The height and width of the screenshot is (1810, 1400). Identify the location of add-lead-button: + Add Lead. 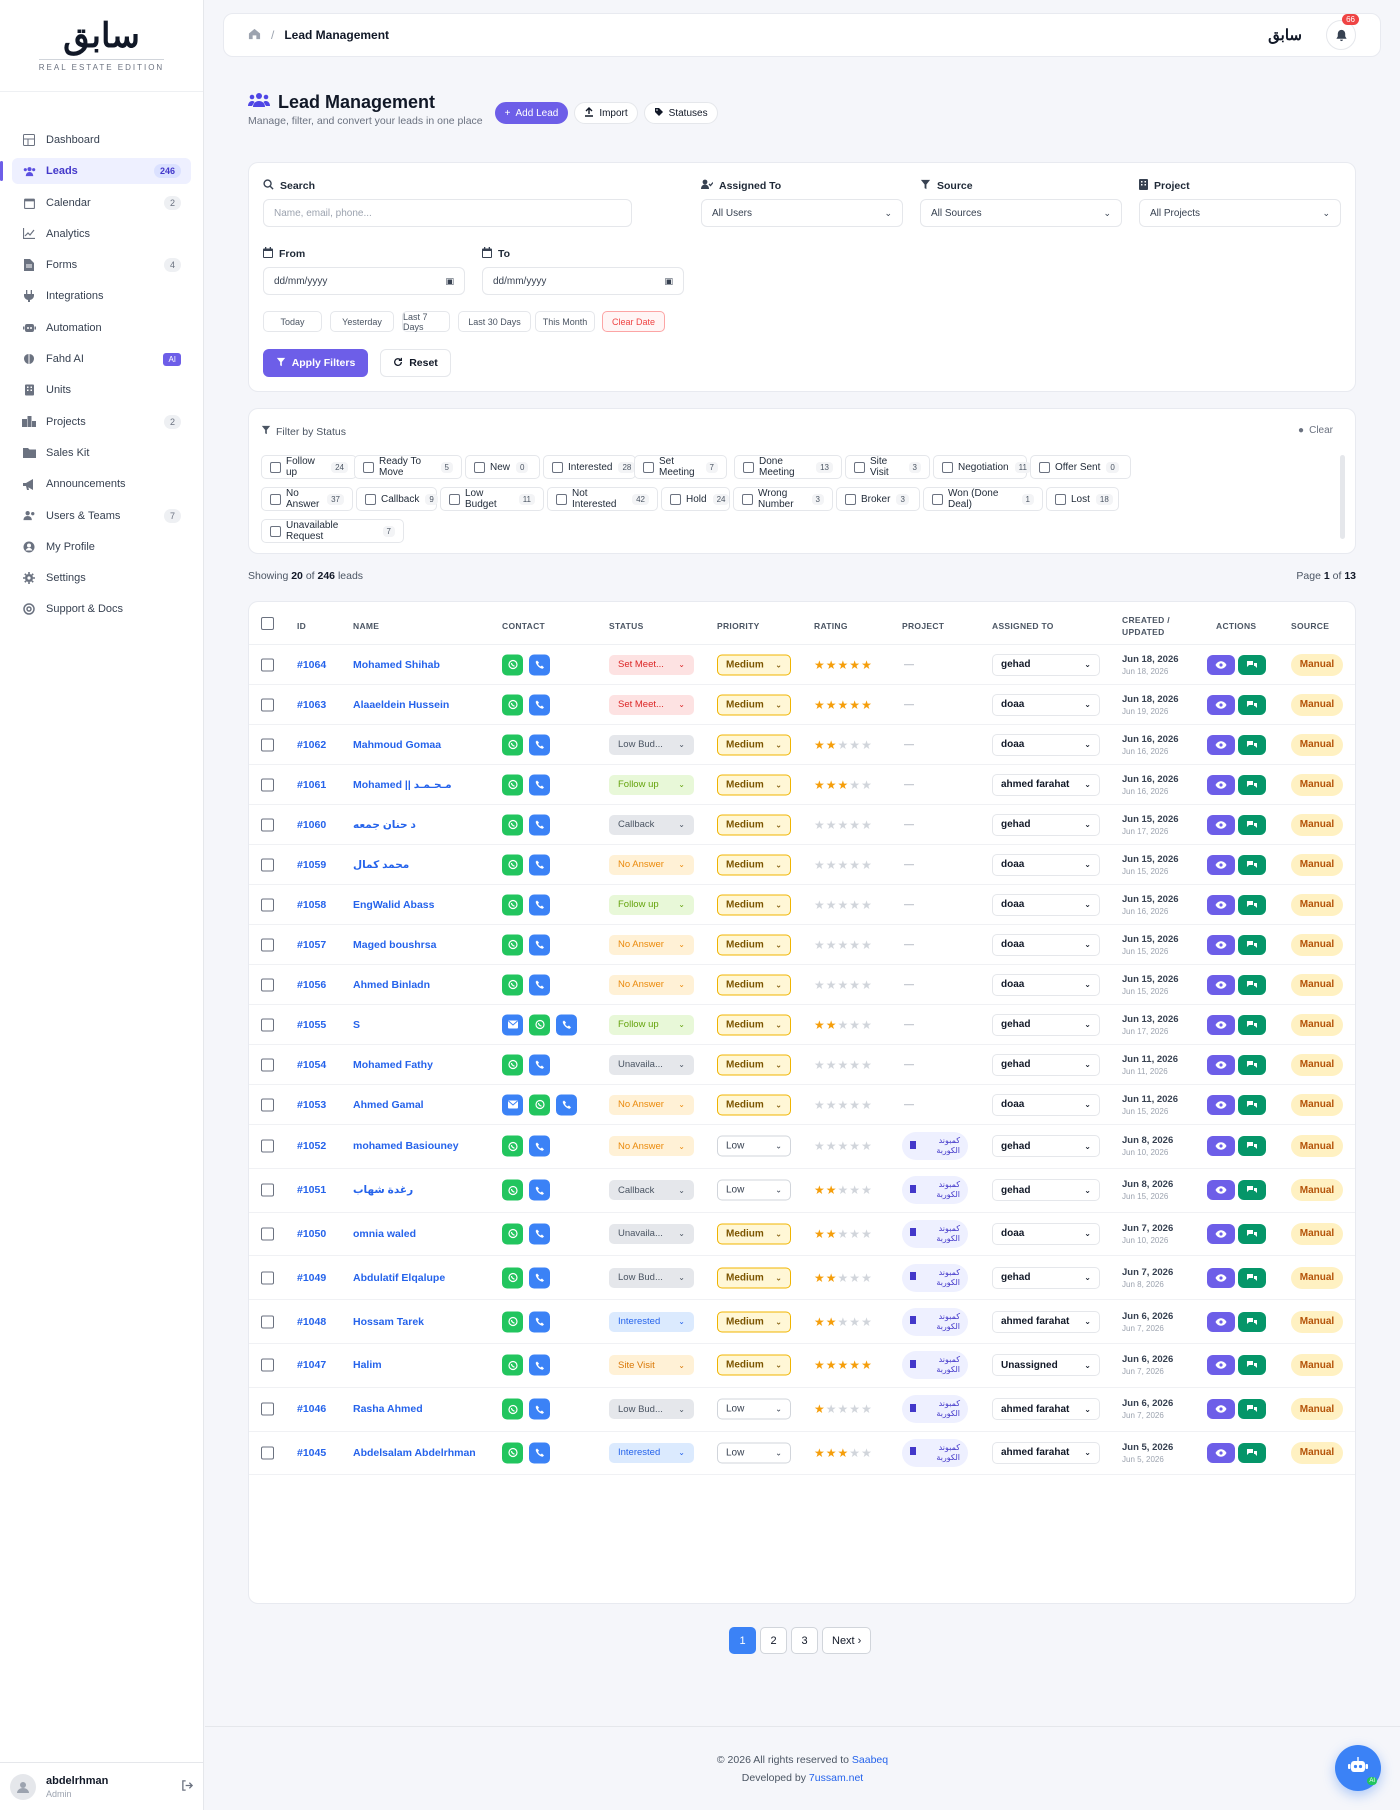
(531, 113).